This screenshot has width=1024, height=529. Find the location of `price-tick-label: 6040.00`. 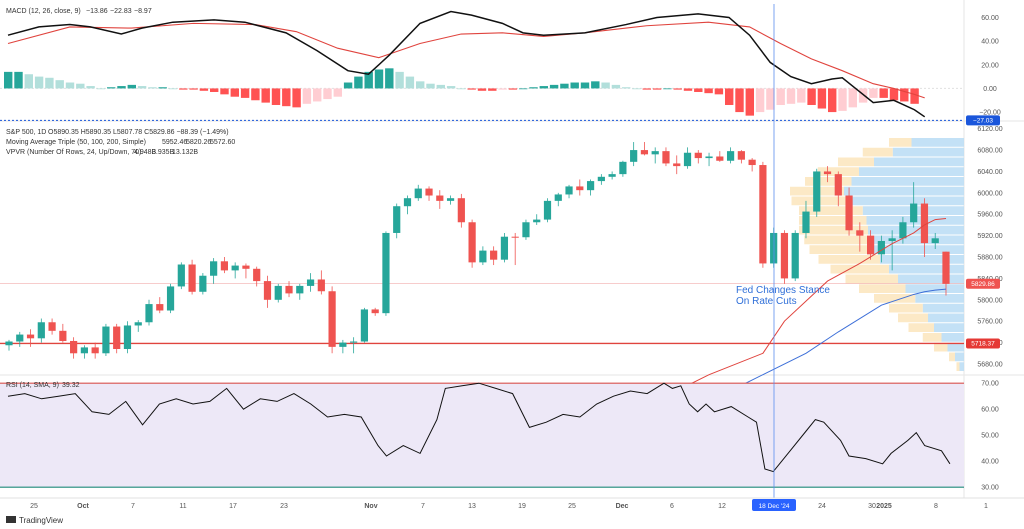

price-tick-label: 6040.00 is located at coordinates (989, 172).